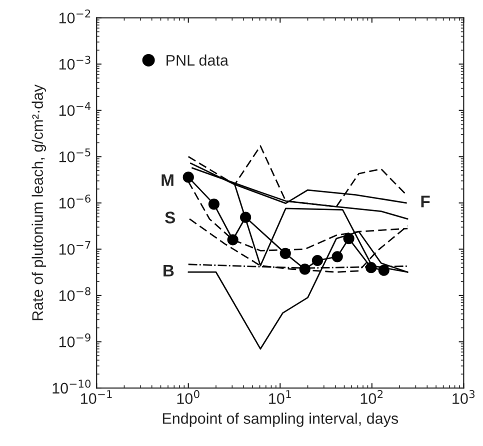  What do you see at coordinates (280, 419) in the screenshot?
I see `x-axis-title: Endpoint of sampling interval, days` at bounding box center [280, 419].